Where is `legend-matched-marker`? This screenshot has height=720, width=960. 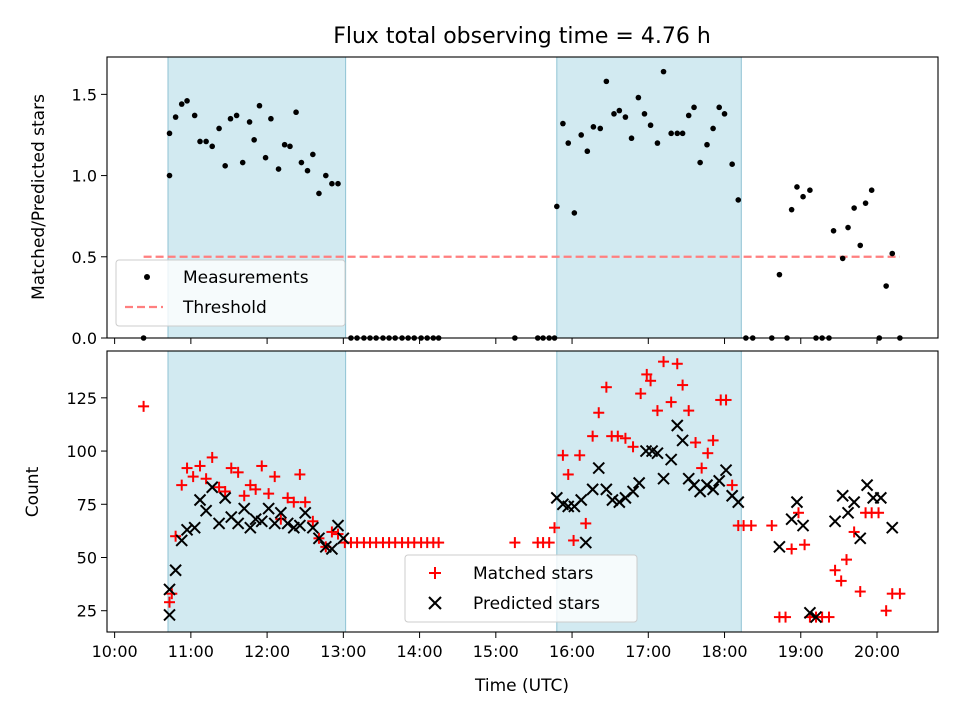 legend-matched-marker is located at coordinates (435, 573).